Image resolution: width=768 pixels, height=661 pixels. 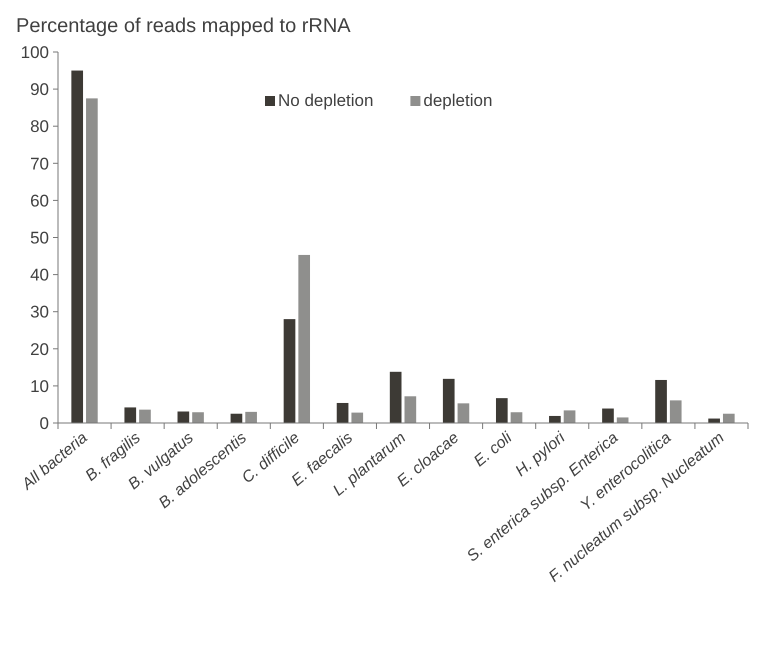 I want to click on y-tick-label: 100, so click(x=34, y=52).